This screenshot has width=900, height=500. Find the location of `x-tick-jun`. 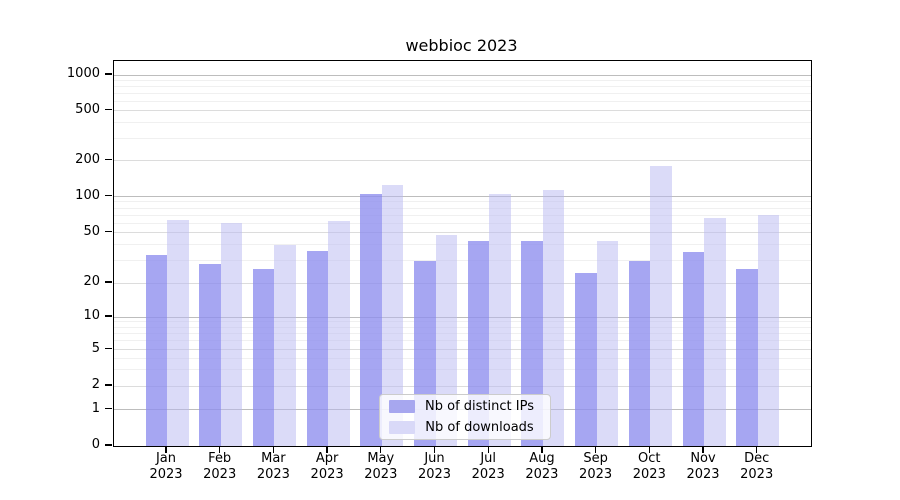

x-tick-jun is located at coordinates (434, 449).